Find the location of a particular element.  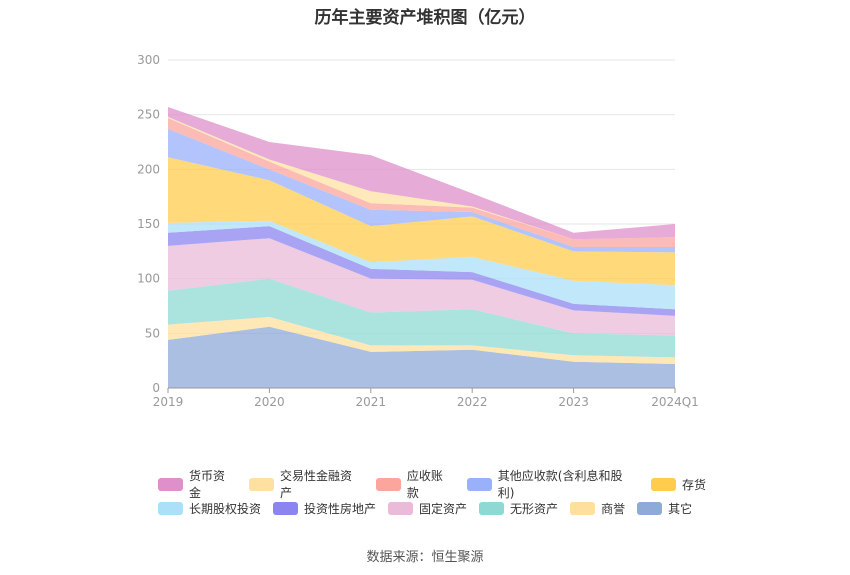

x-tick-label: 2019 is located at coordinates (168, 402).